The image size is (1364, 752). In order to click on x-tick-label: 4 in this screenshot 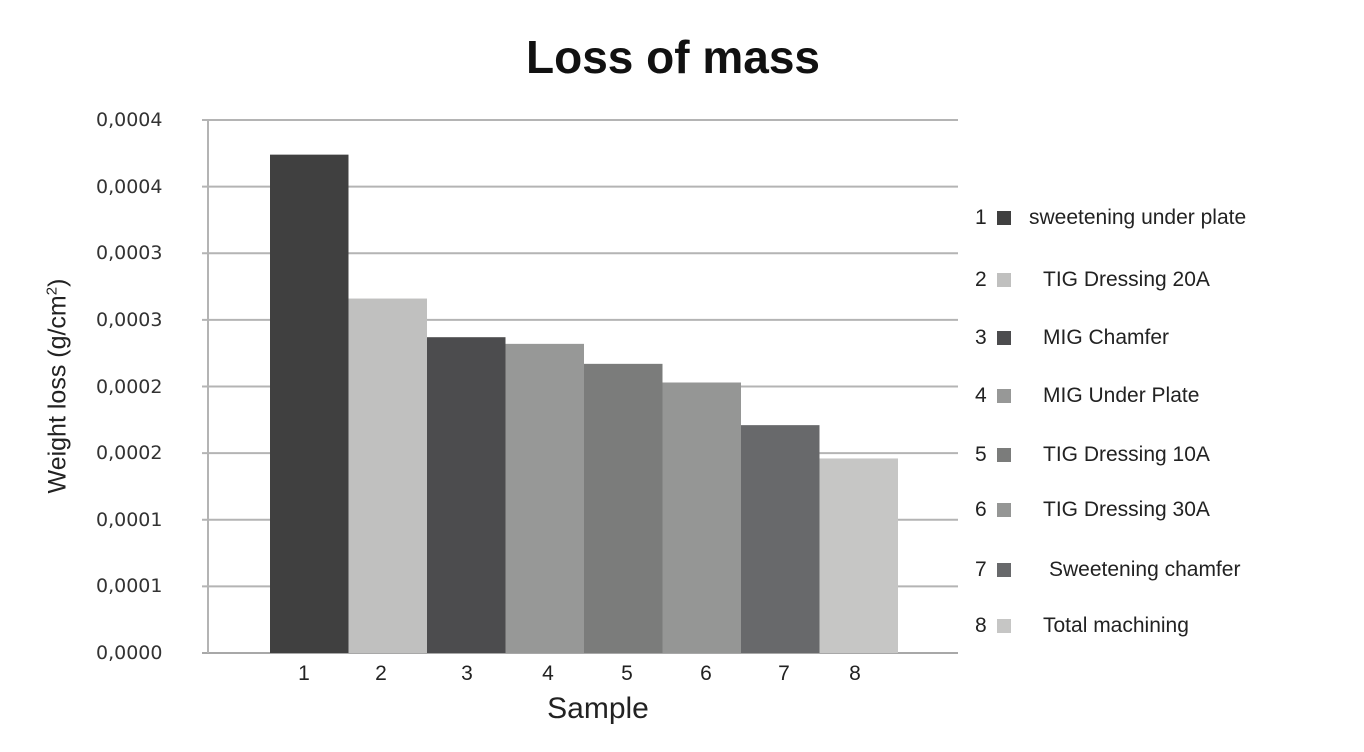, I will do `click(548, 673)`.